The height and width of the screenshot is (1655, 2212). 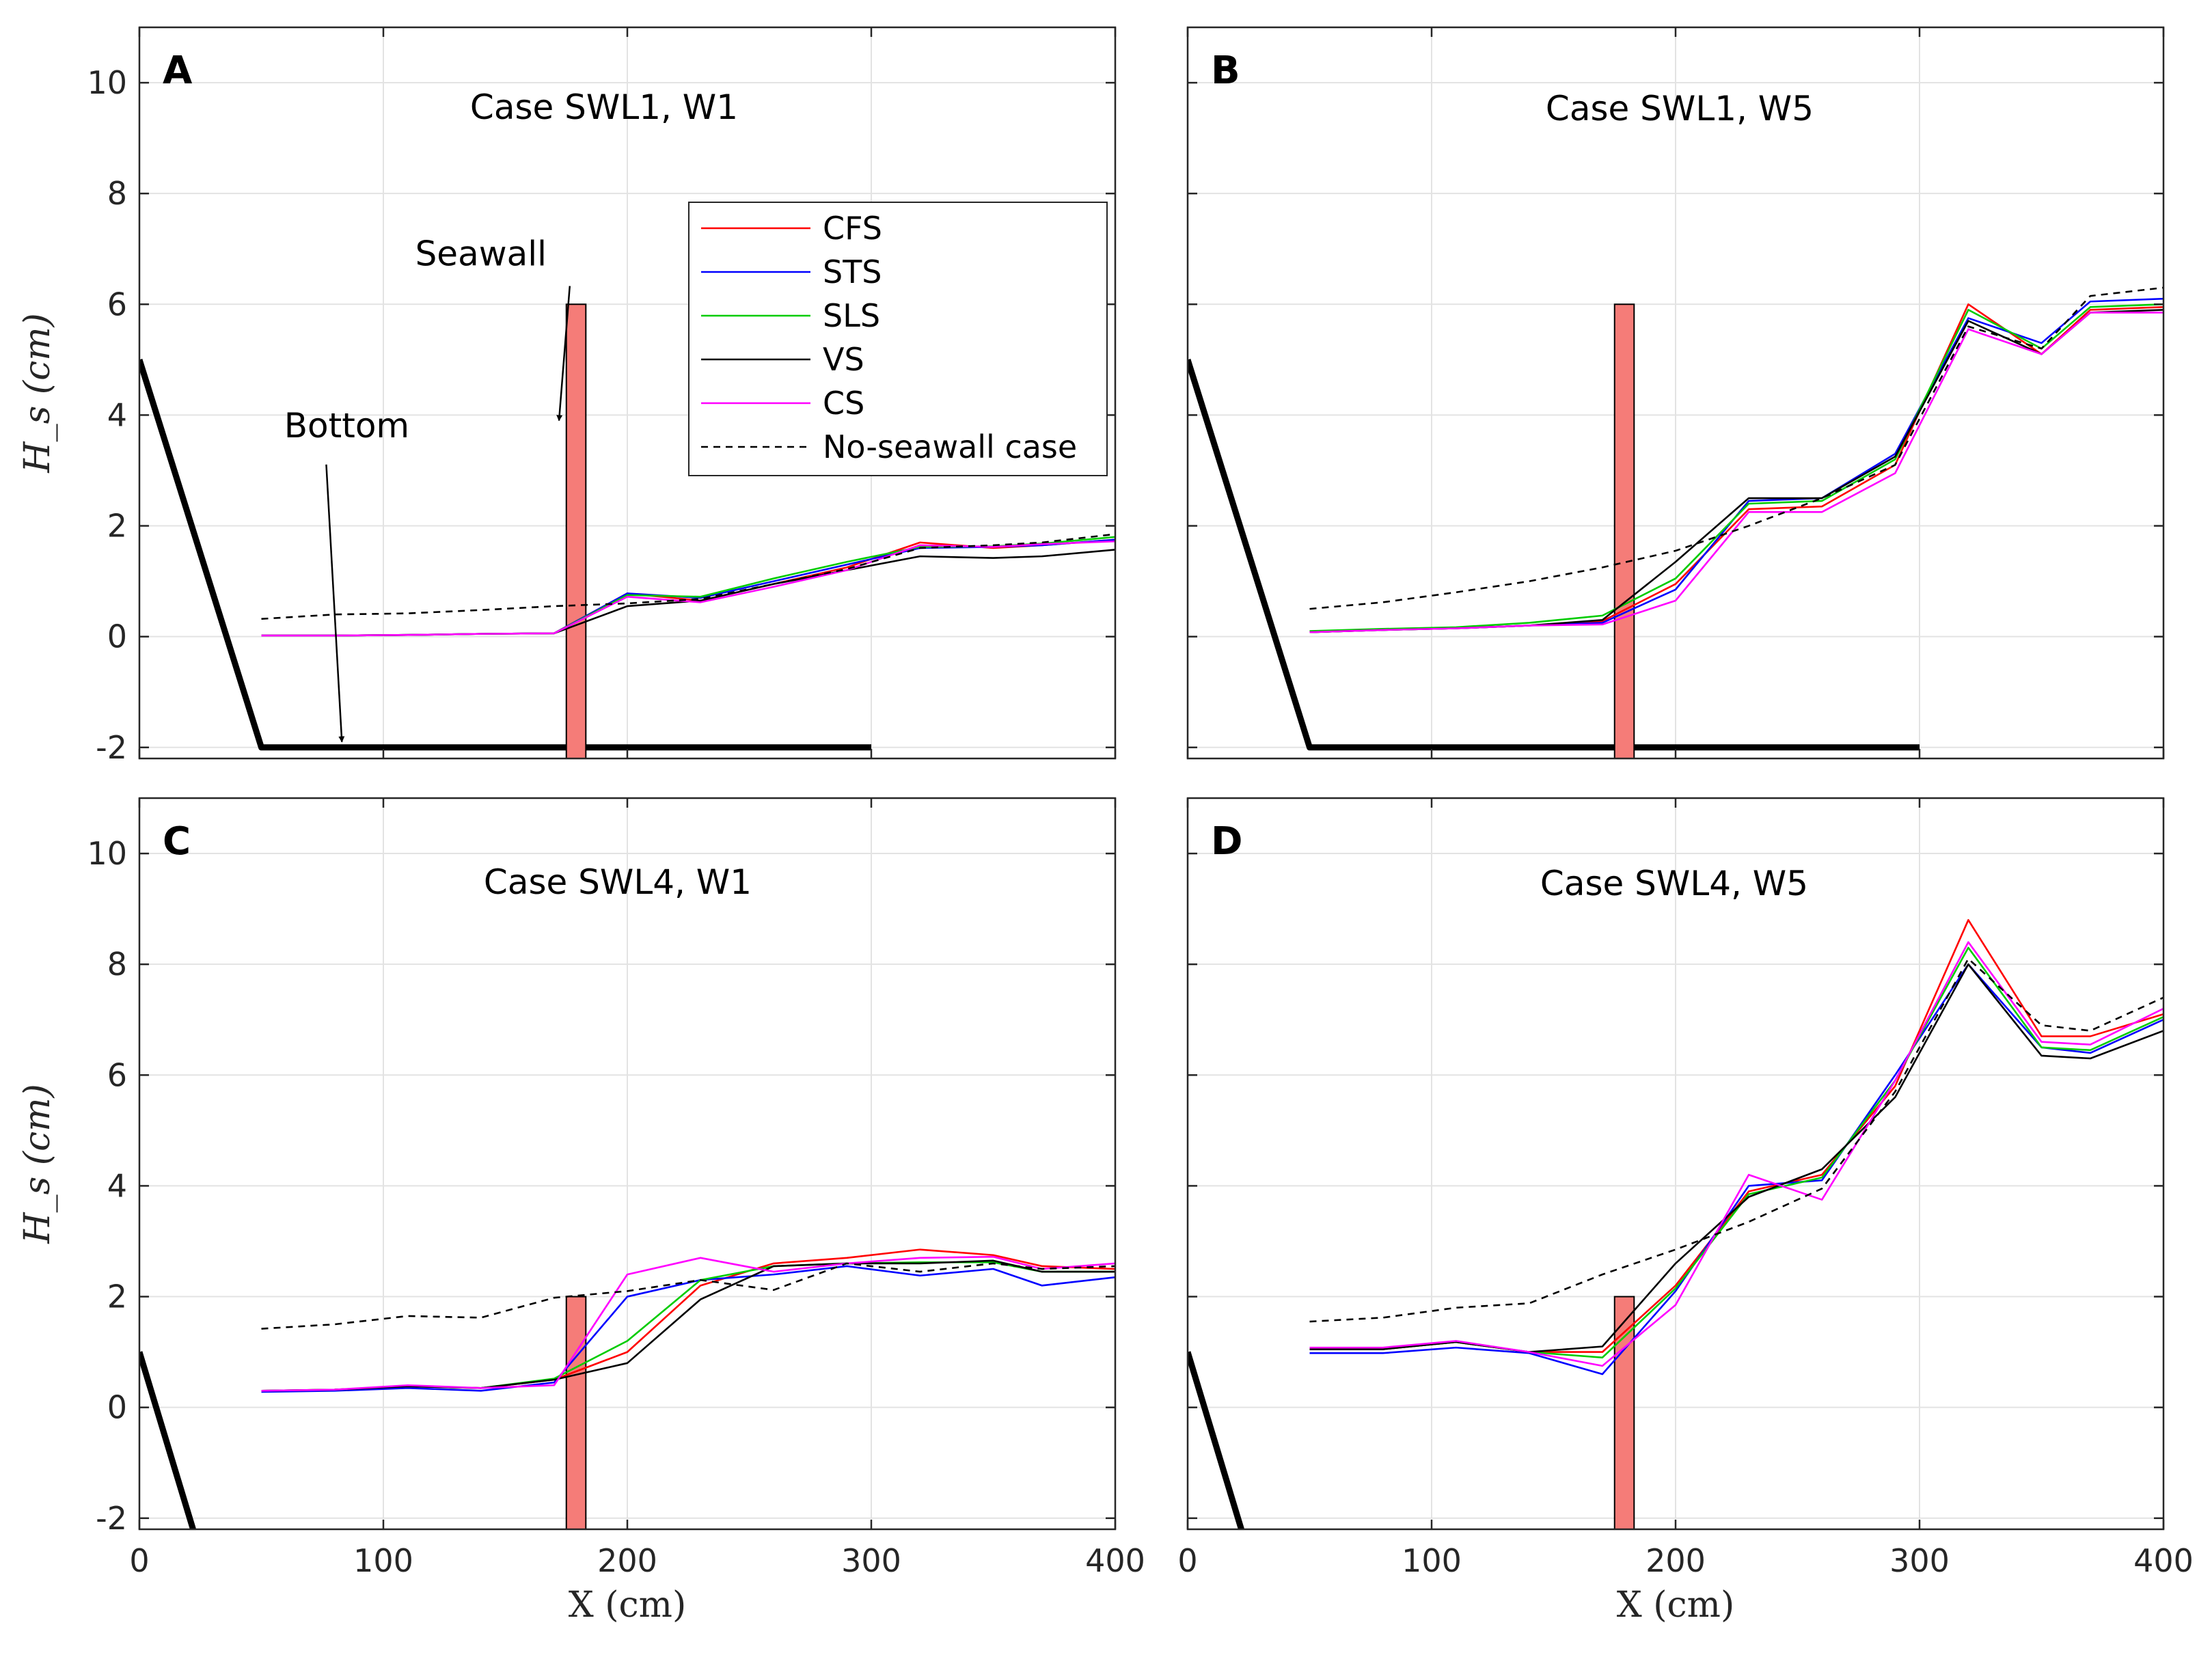 What do you see at coordinates (618, 882) in the screenshot?
I see `panel-title: Case SWL4, W1` at bounding box center [618, 882].